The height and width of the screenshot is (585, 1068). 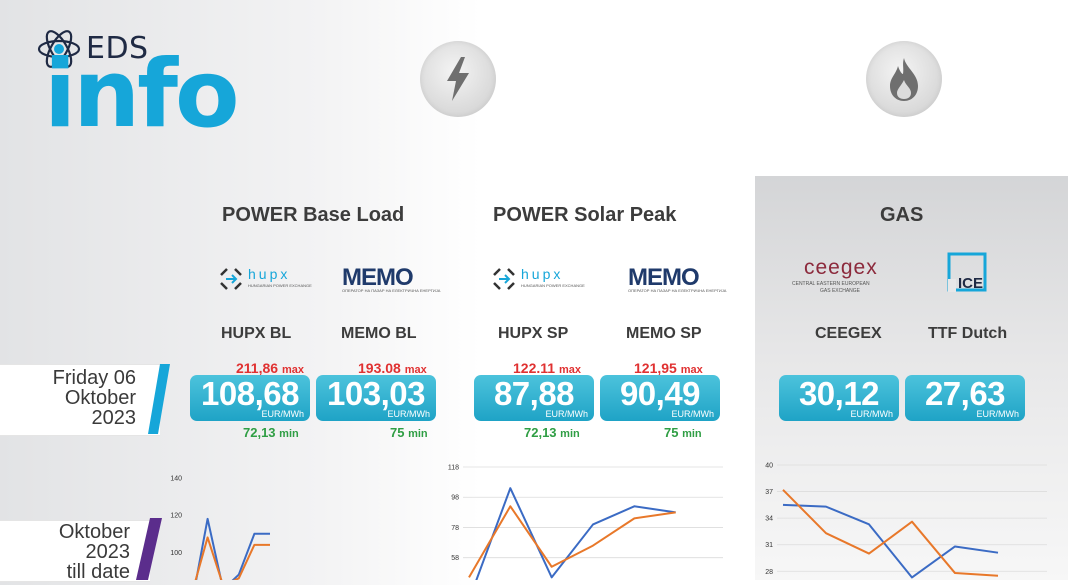 I want to click on price-box-hupx-bl: 108,68 EUR/MWh, so click(x=250, y=398).